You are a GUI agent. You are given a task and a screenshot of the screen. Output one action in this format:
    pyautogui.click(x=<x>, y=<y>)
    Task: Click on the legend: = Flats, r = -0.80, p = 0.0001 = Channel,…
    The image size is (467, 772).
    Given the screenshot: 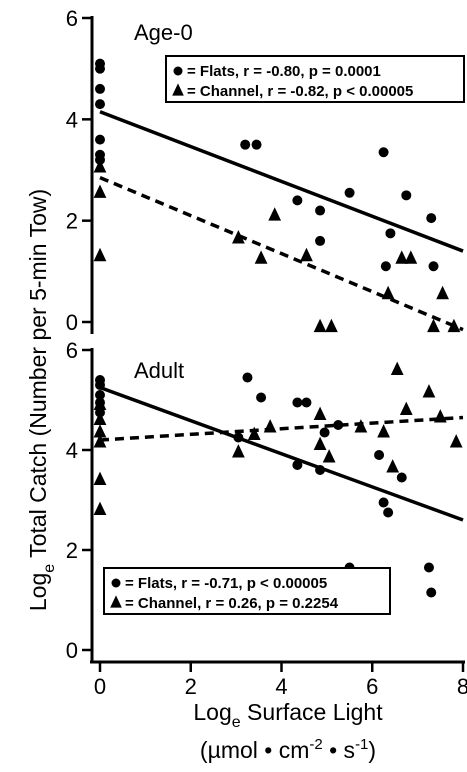 What is the action you would take?
    pyautogui.click(x=315, y=79)
    